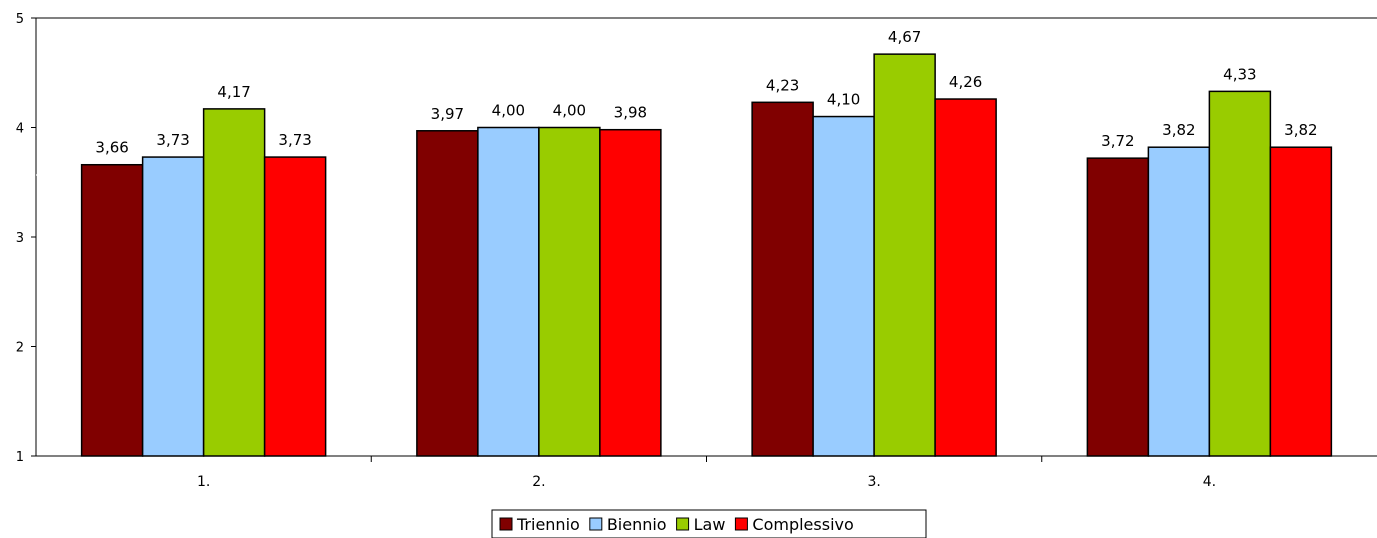  I want to click on y-tick-label: 4, so click(20, 129).